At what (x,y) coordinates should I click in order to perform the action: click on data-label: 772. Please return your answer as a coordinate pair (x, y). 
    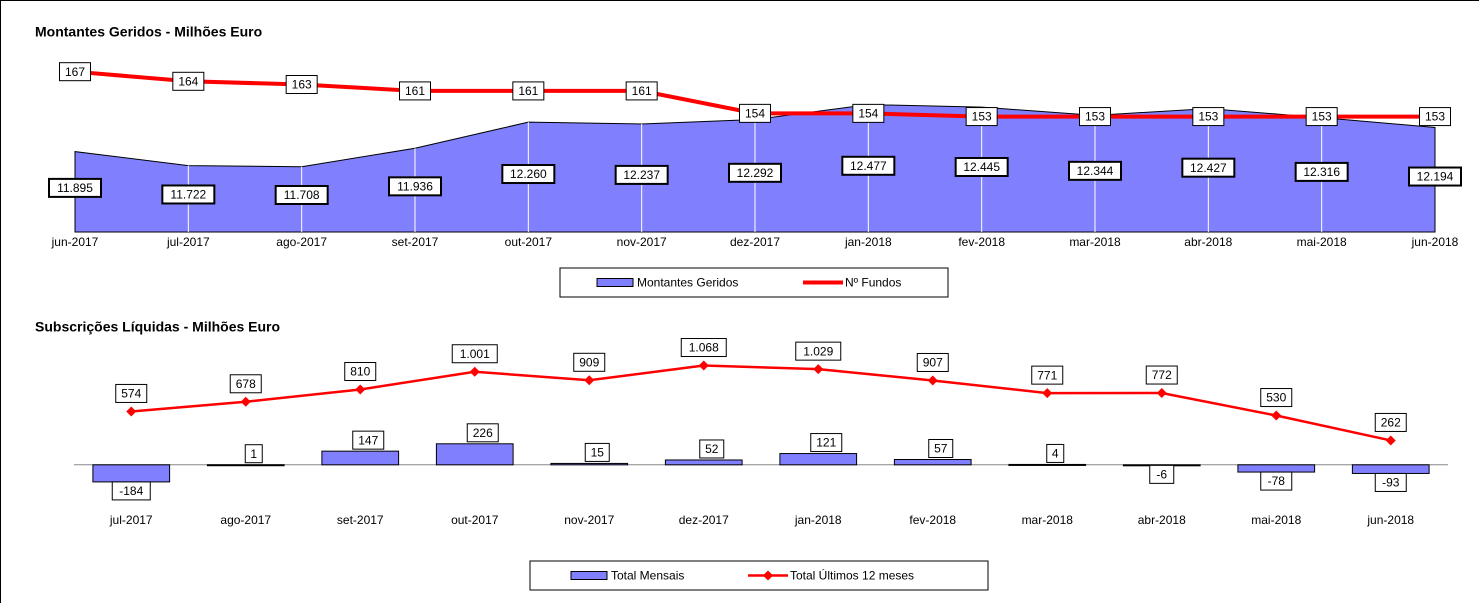
    Looking at the image, I should click on (1162, 375).